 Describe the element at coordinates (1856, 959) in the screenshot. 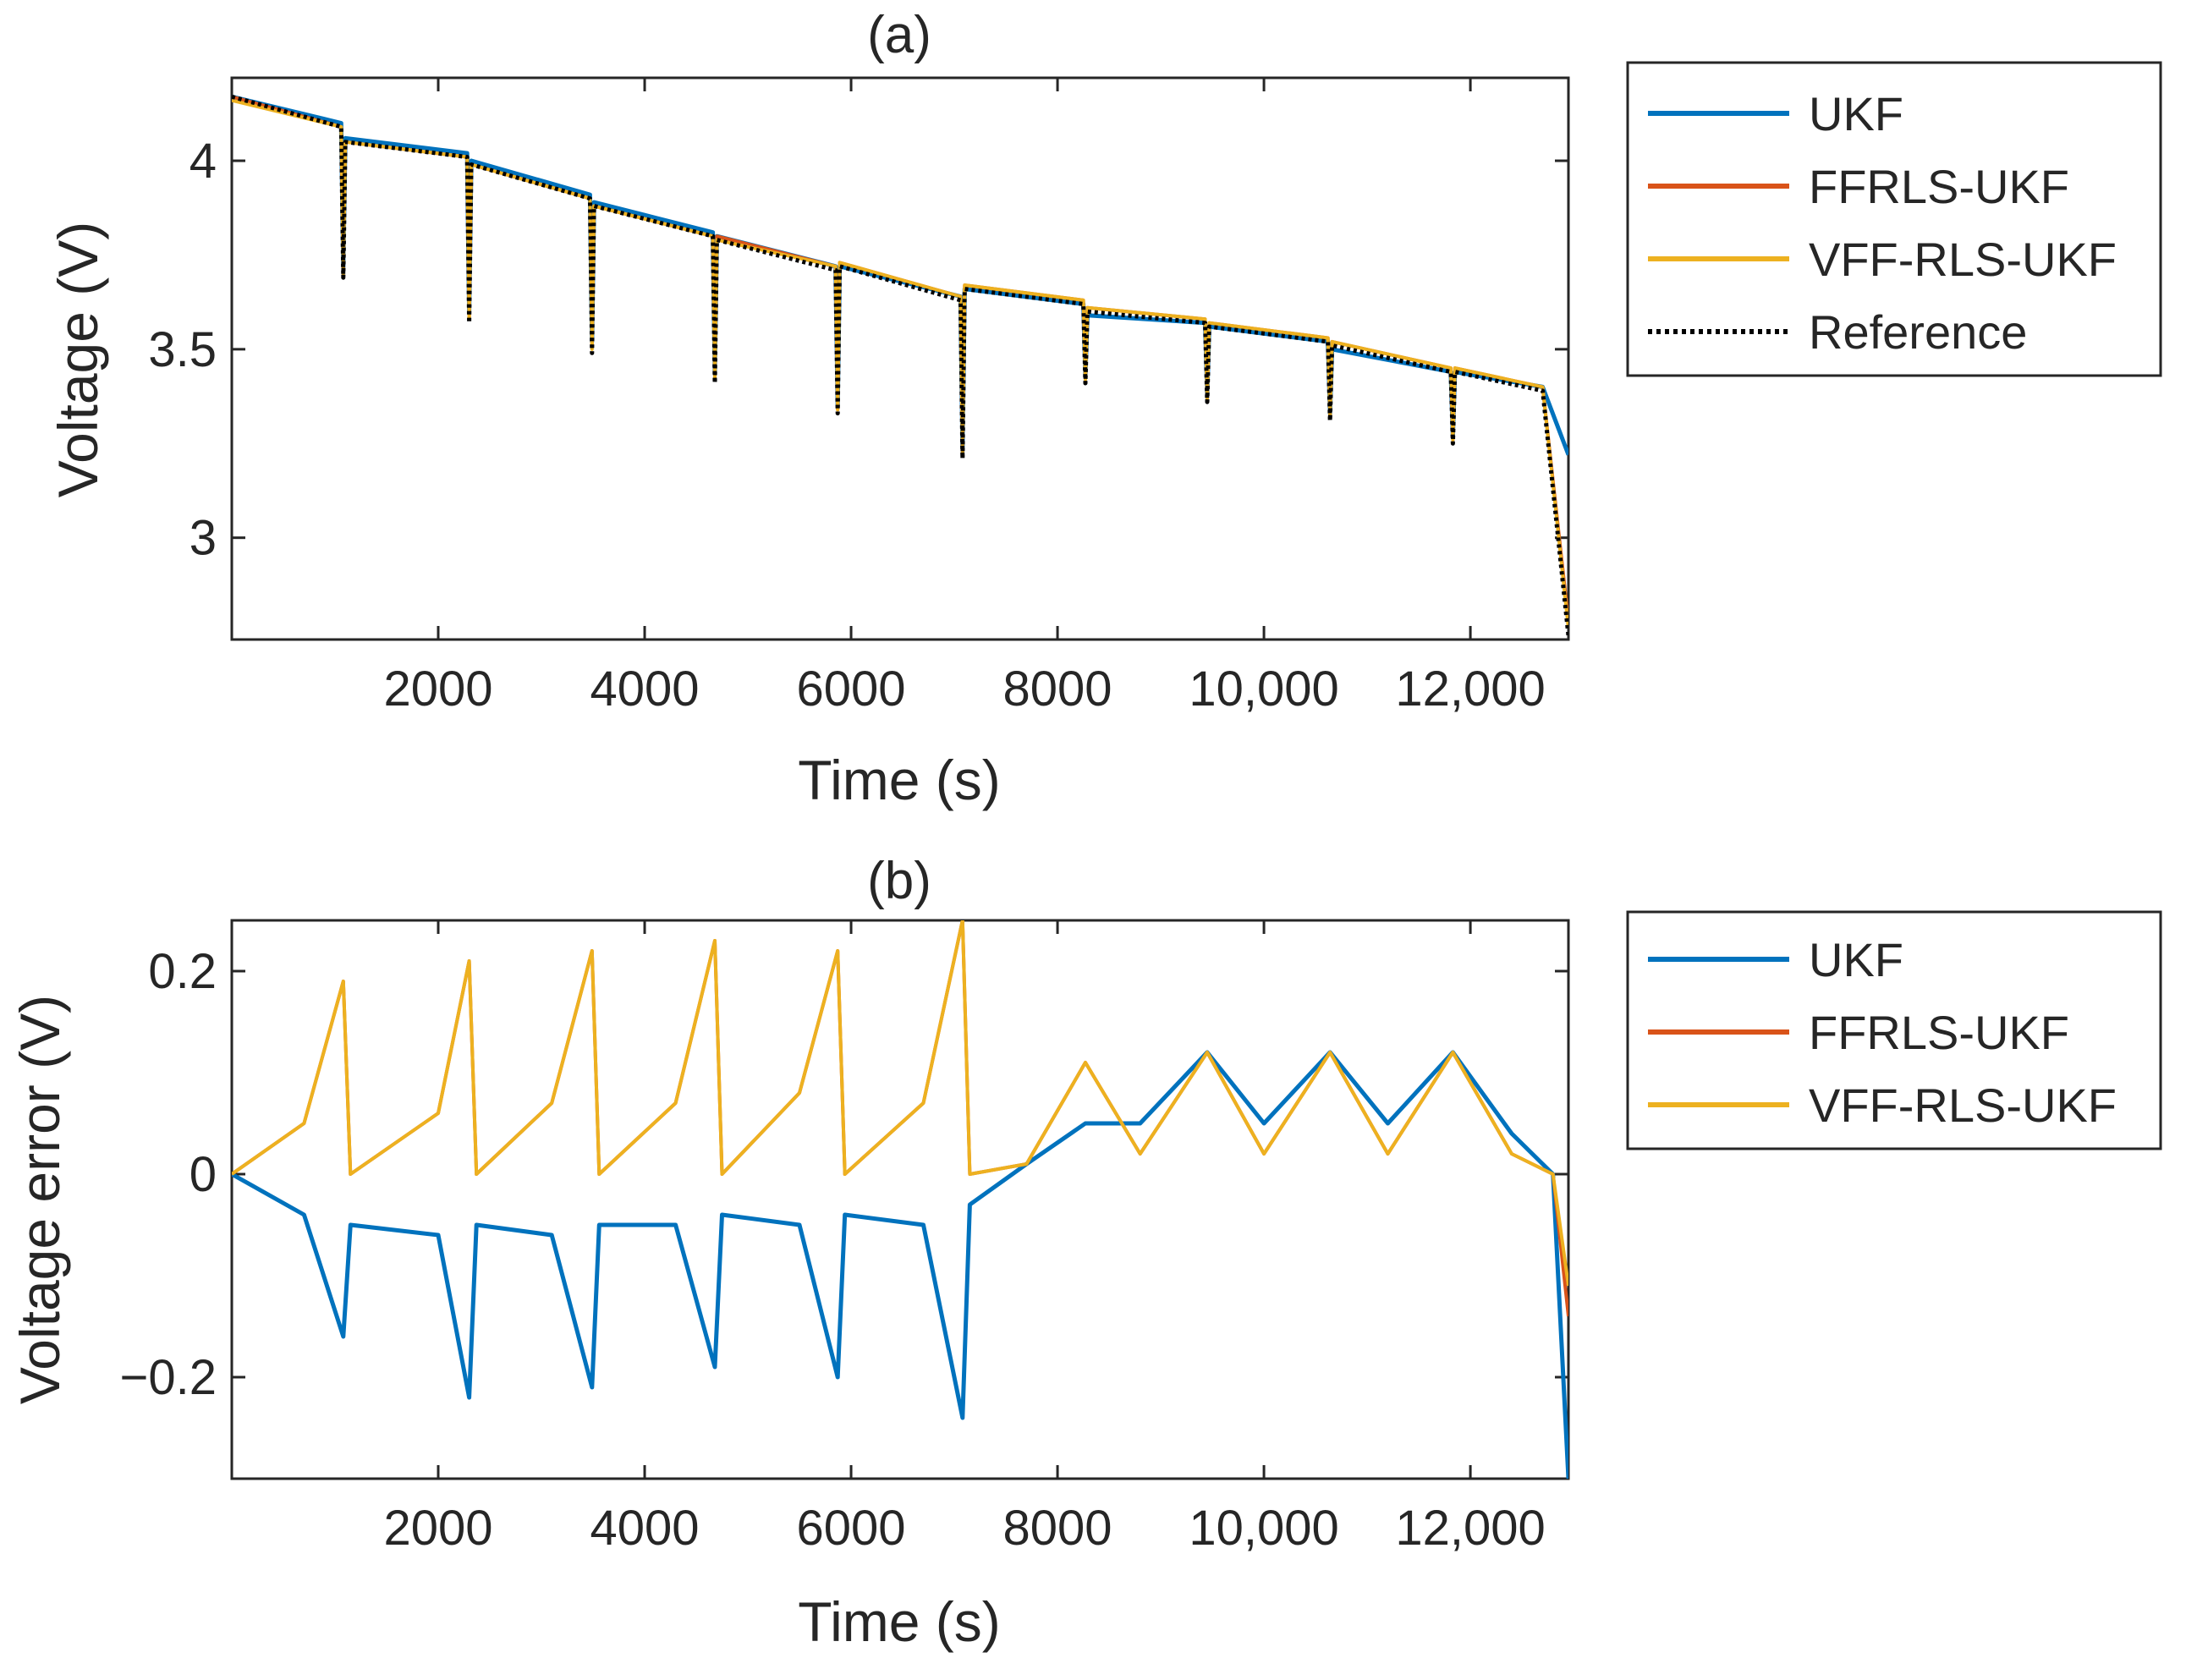

I see `legend-b-ukf-label: UKF` at that location.